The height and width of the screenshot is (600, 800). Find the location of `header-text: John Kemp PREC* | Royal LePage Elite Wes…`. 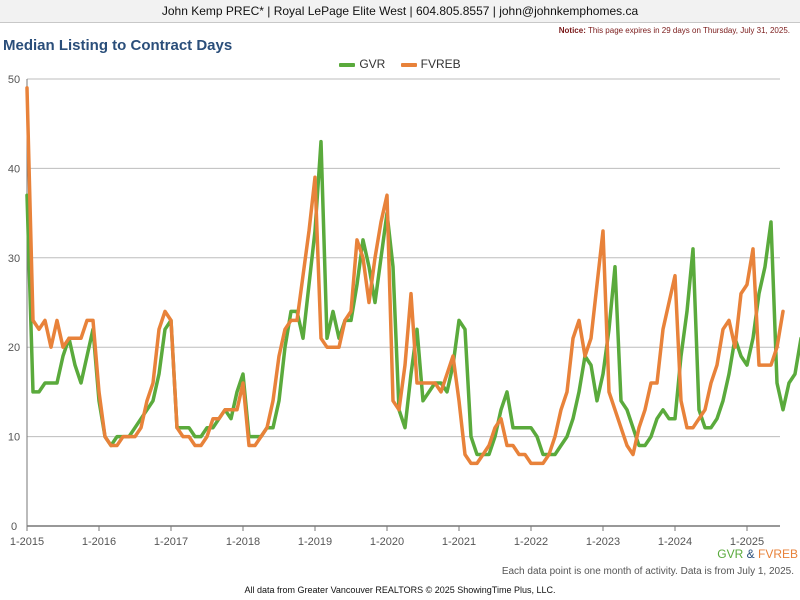

header-text: John Kemp PREC* | Royal LePage Elite Wes… is located at coordinates (400, 11).